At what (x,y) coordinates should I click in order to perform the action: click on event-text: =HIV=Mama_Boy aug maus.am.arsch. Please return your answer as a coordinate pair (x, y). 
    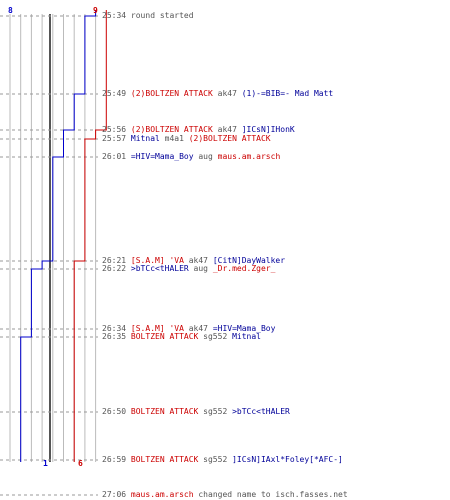
    Looking at the image, I should click on (205, 156).